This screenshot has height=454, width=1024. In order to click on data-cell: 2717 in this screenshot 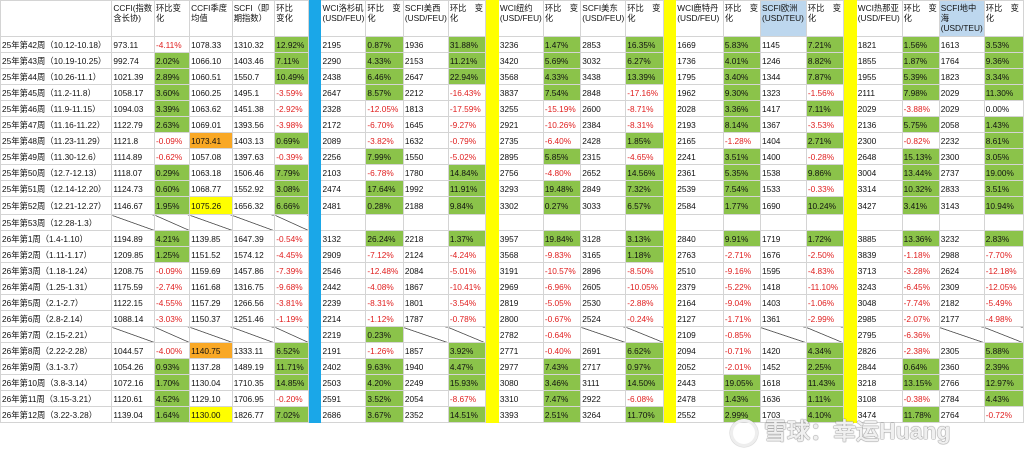, I will do `click(603, 366)`.